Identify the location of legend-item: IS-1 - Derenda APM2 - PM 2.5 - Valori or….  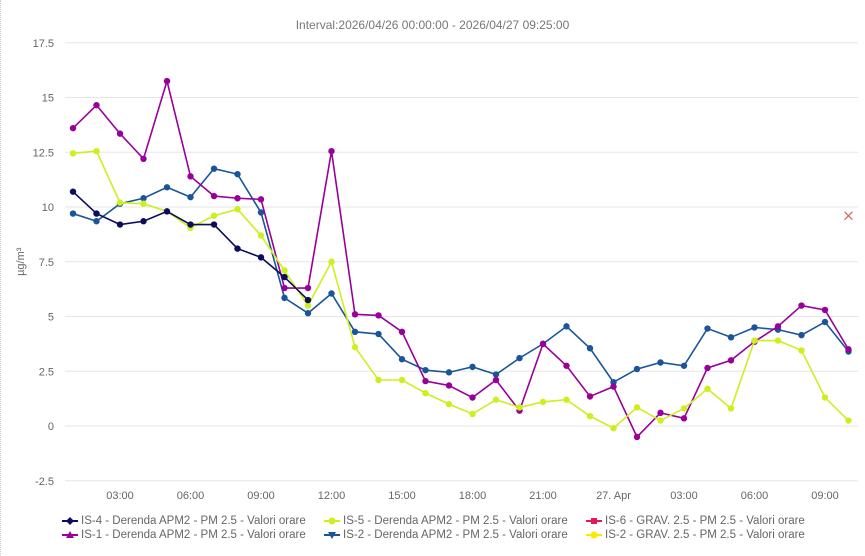
(193, 535).